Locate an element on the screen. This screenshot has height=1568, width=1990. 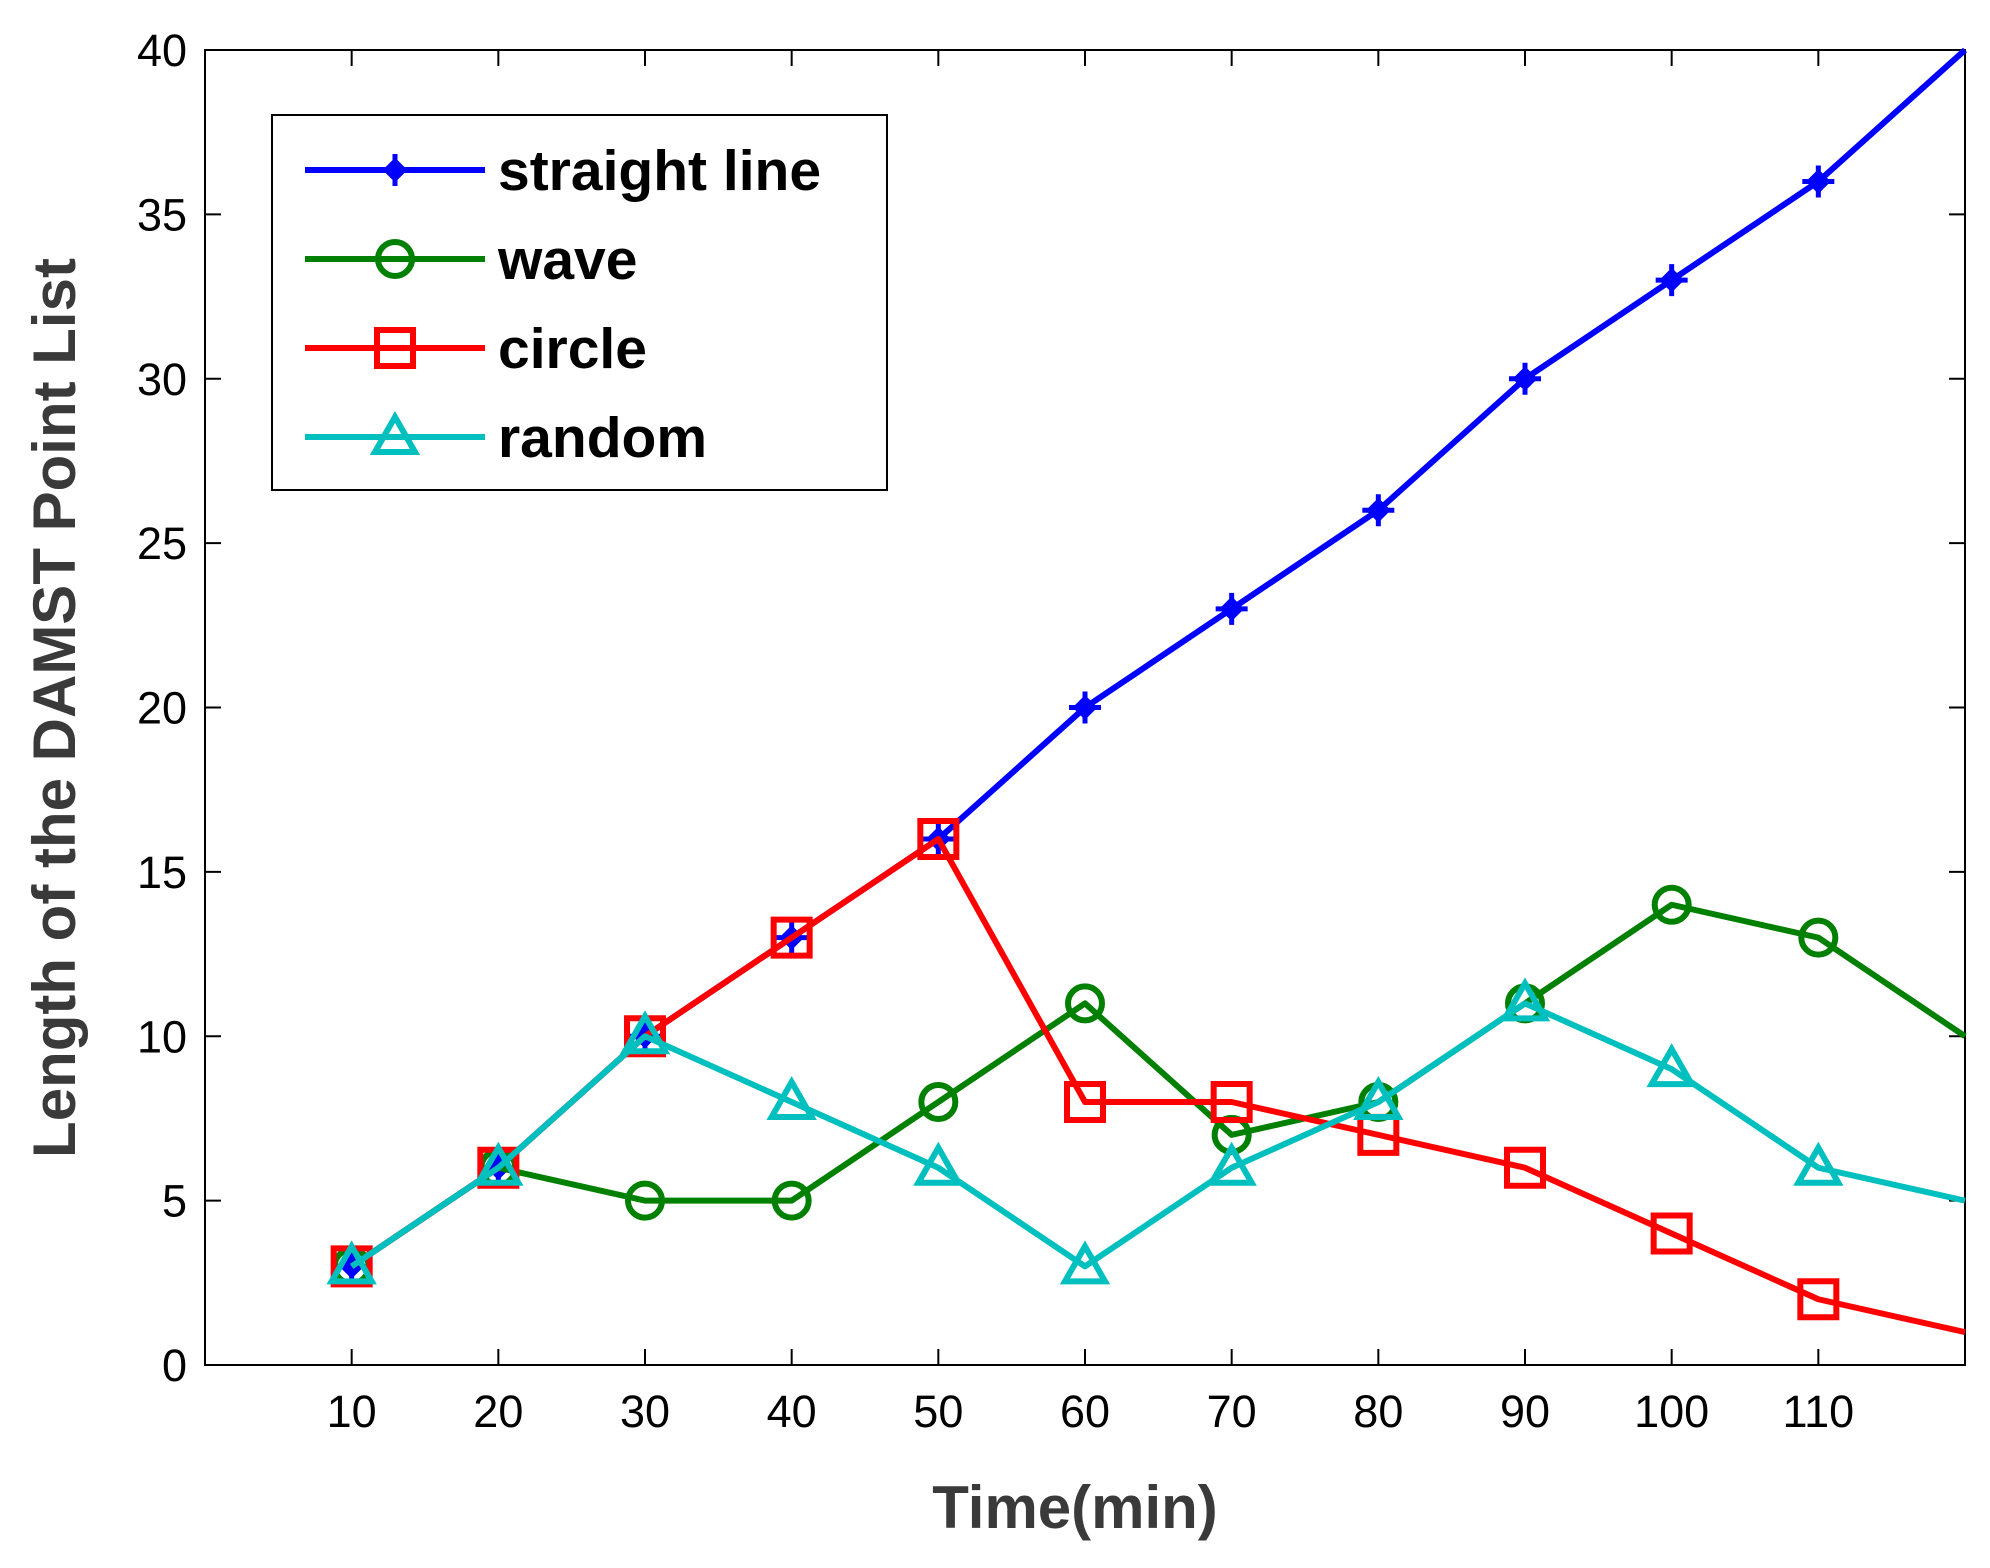
legend-label-random: random is located at coordinates (602, 438).